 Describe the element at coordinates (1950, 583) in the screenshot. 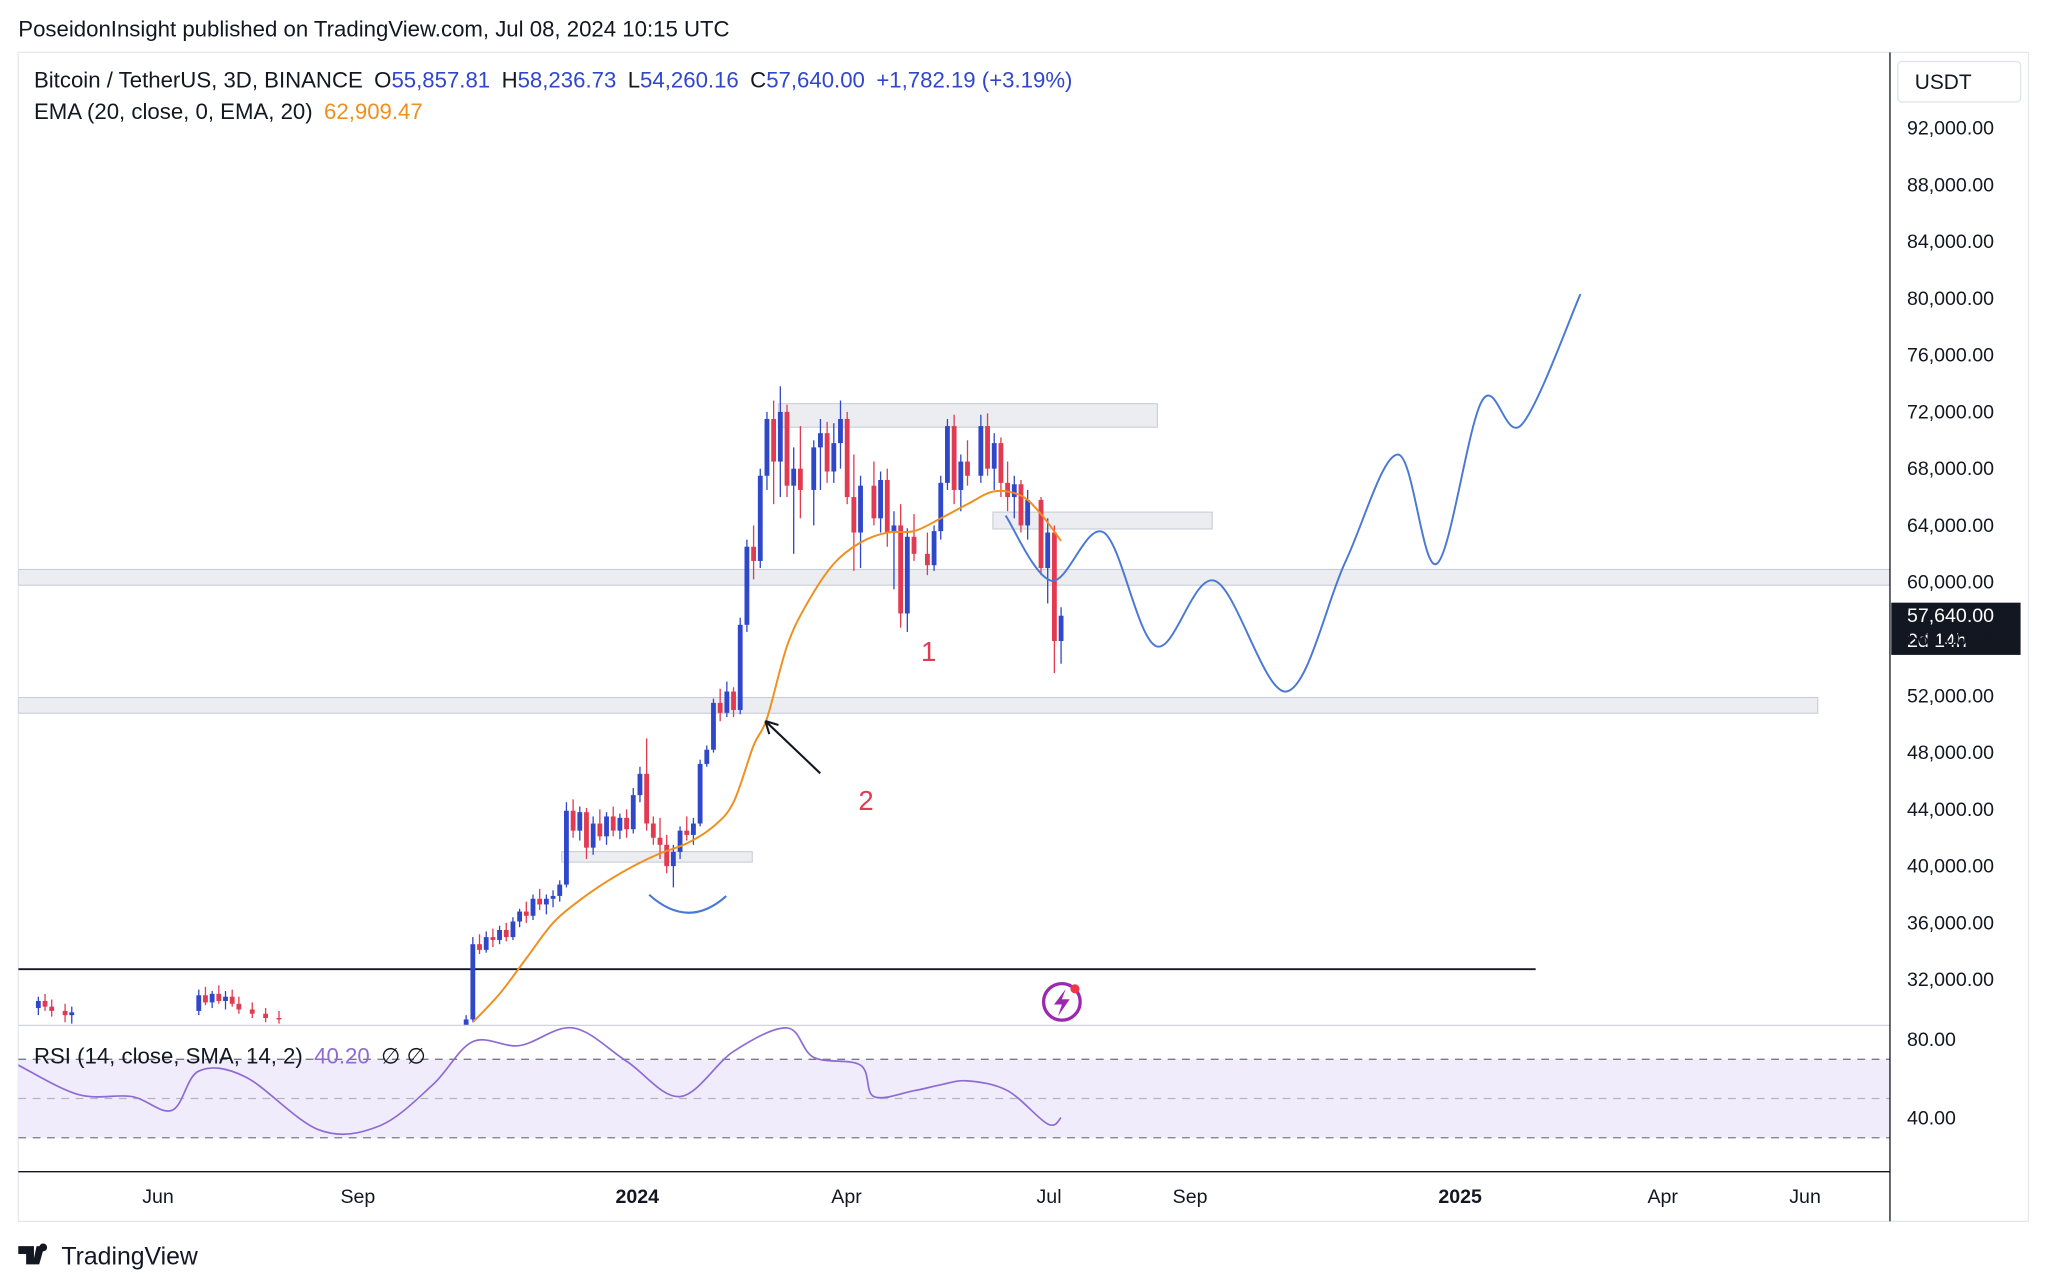

I see `y-tick-label: 60,000.00` at that location.